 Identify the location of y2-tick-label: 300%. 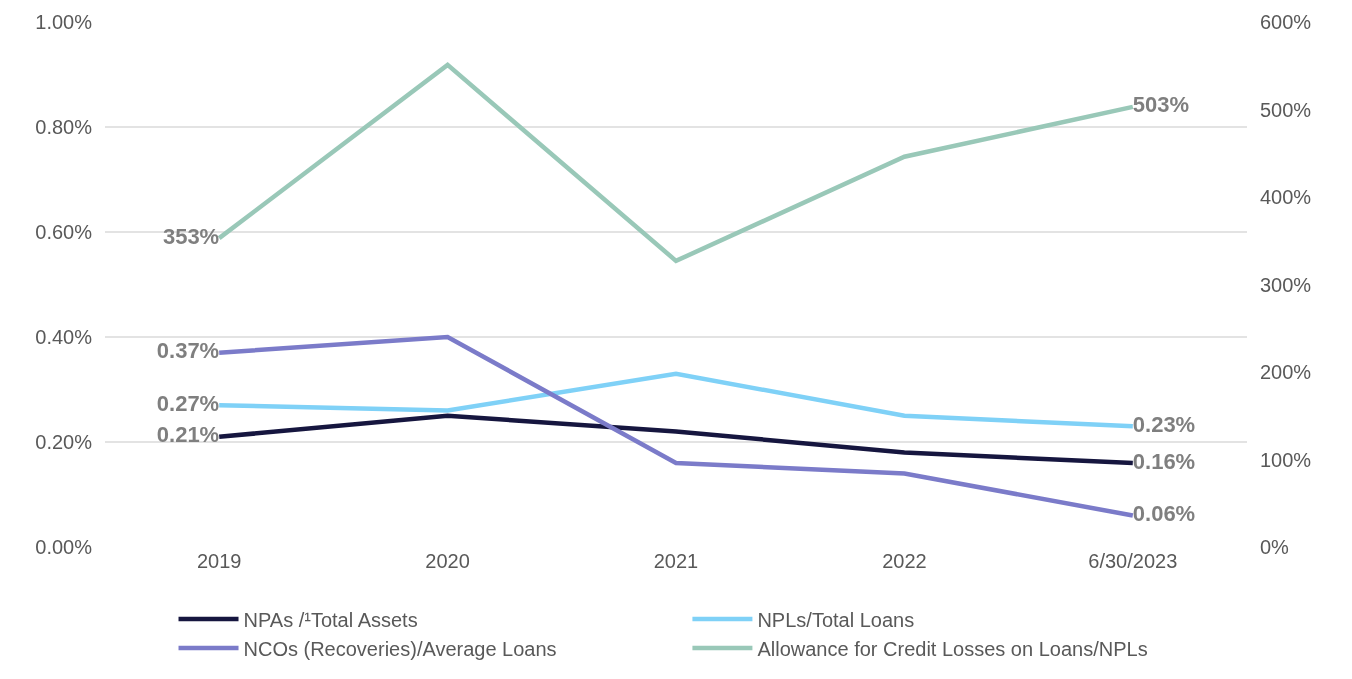
(1286, 284).